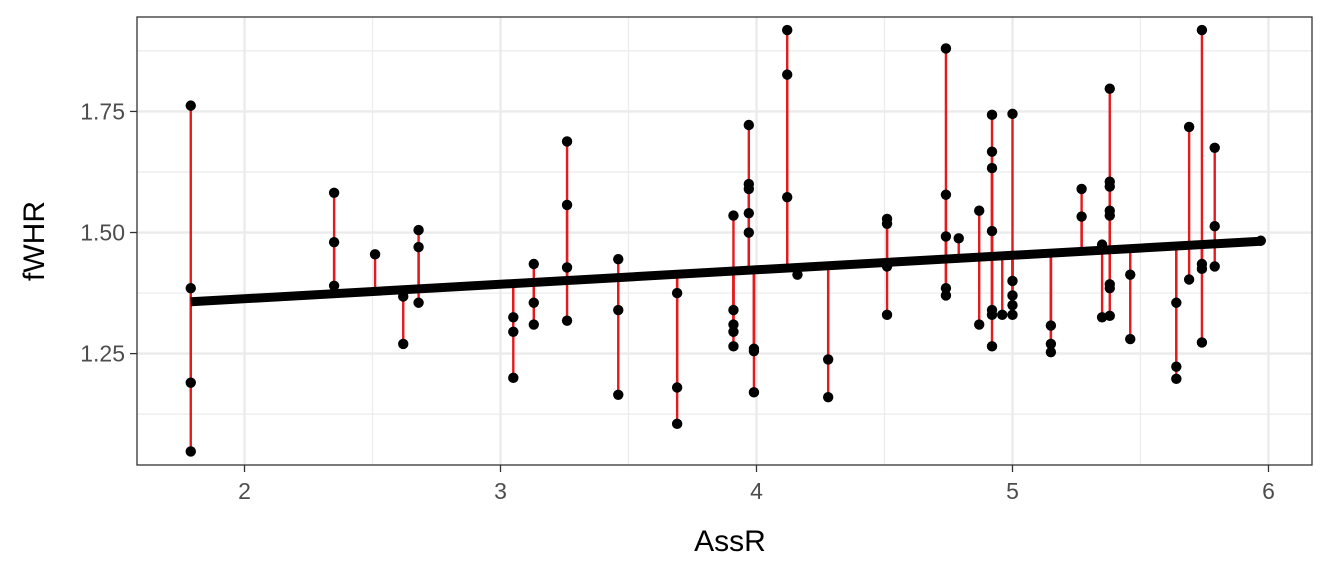  I want to click on y-tick-label: 1.50, so click(102, 233).